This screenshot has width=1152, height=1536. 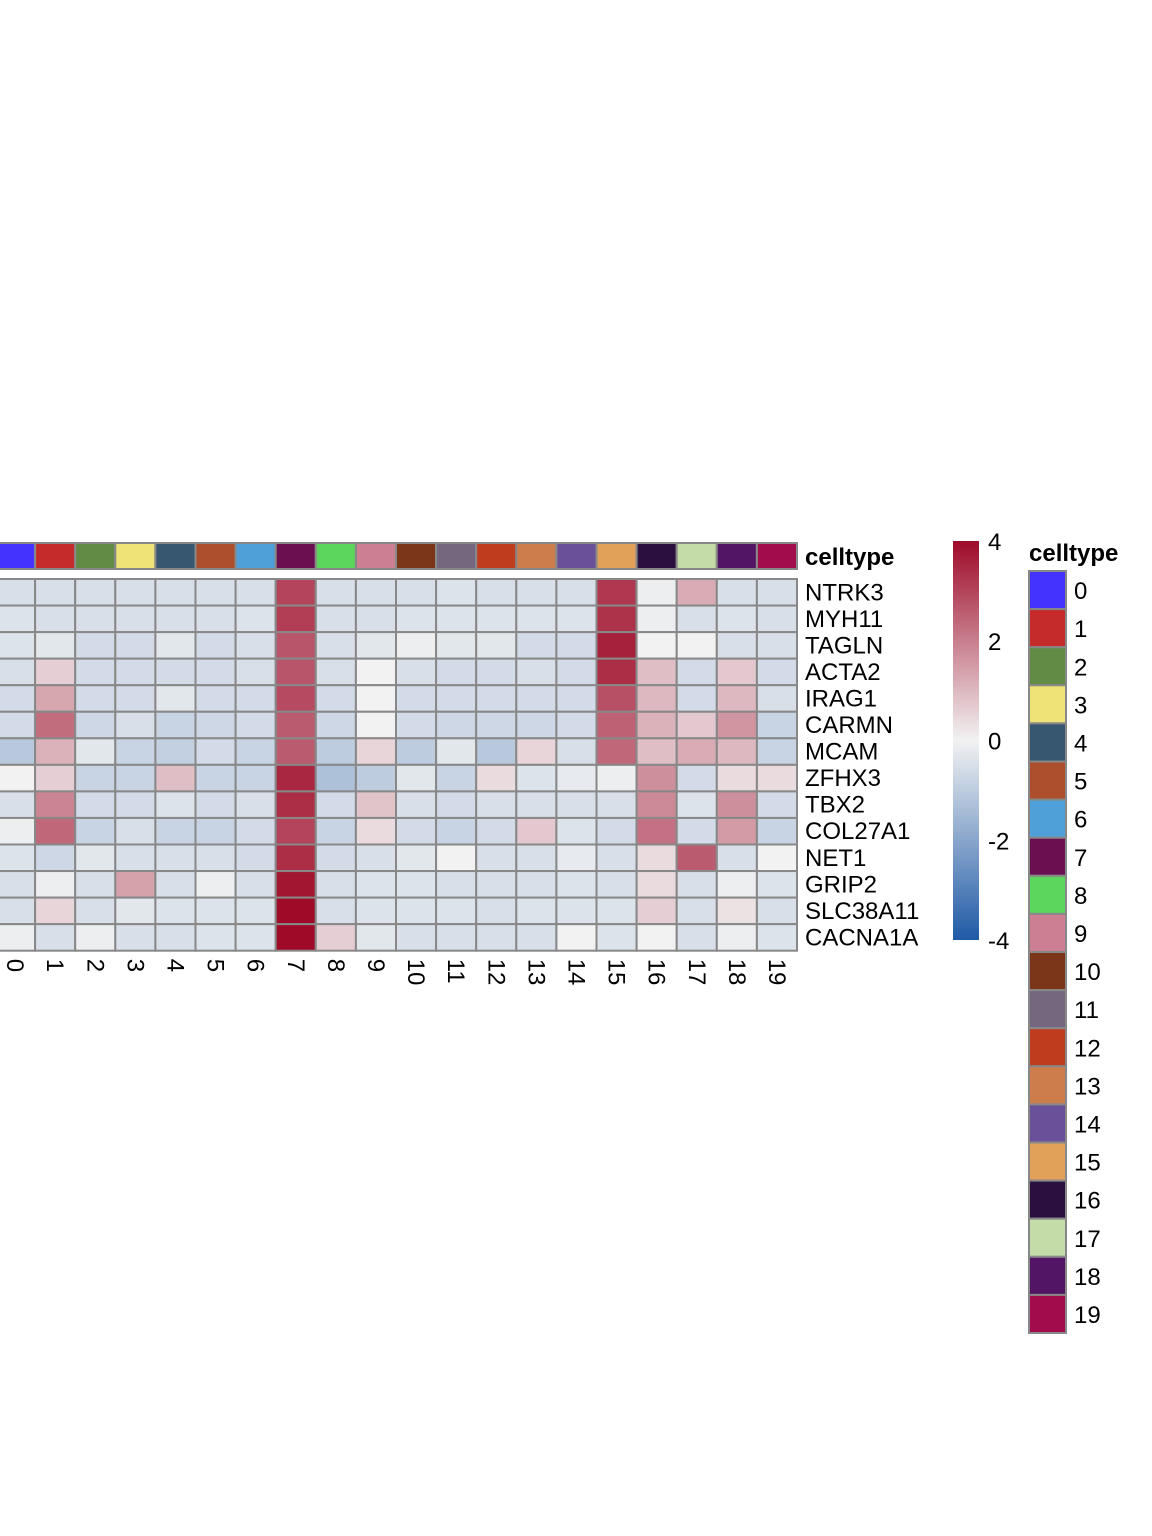 What do you see at coordinates (215, 965) in the screenshot?
I see `column-label: 5` at bounding box center [215, 965].